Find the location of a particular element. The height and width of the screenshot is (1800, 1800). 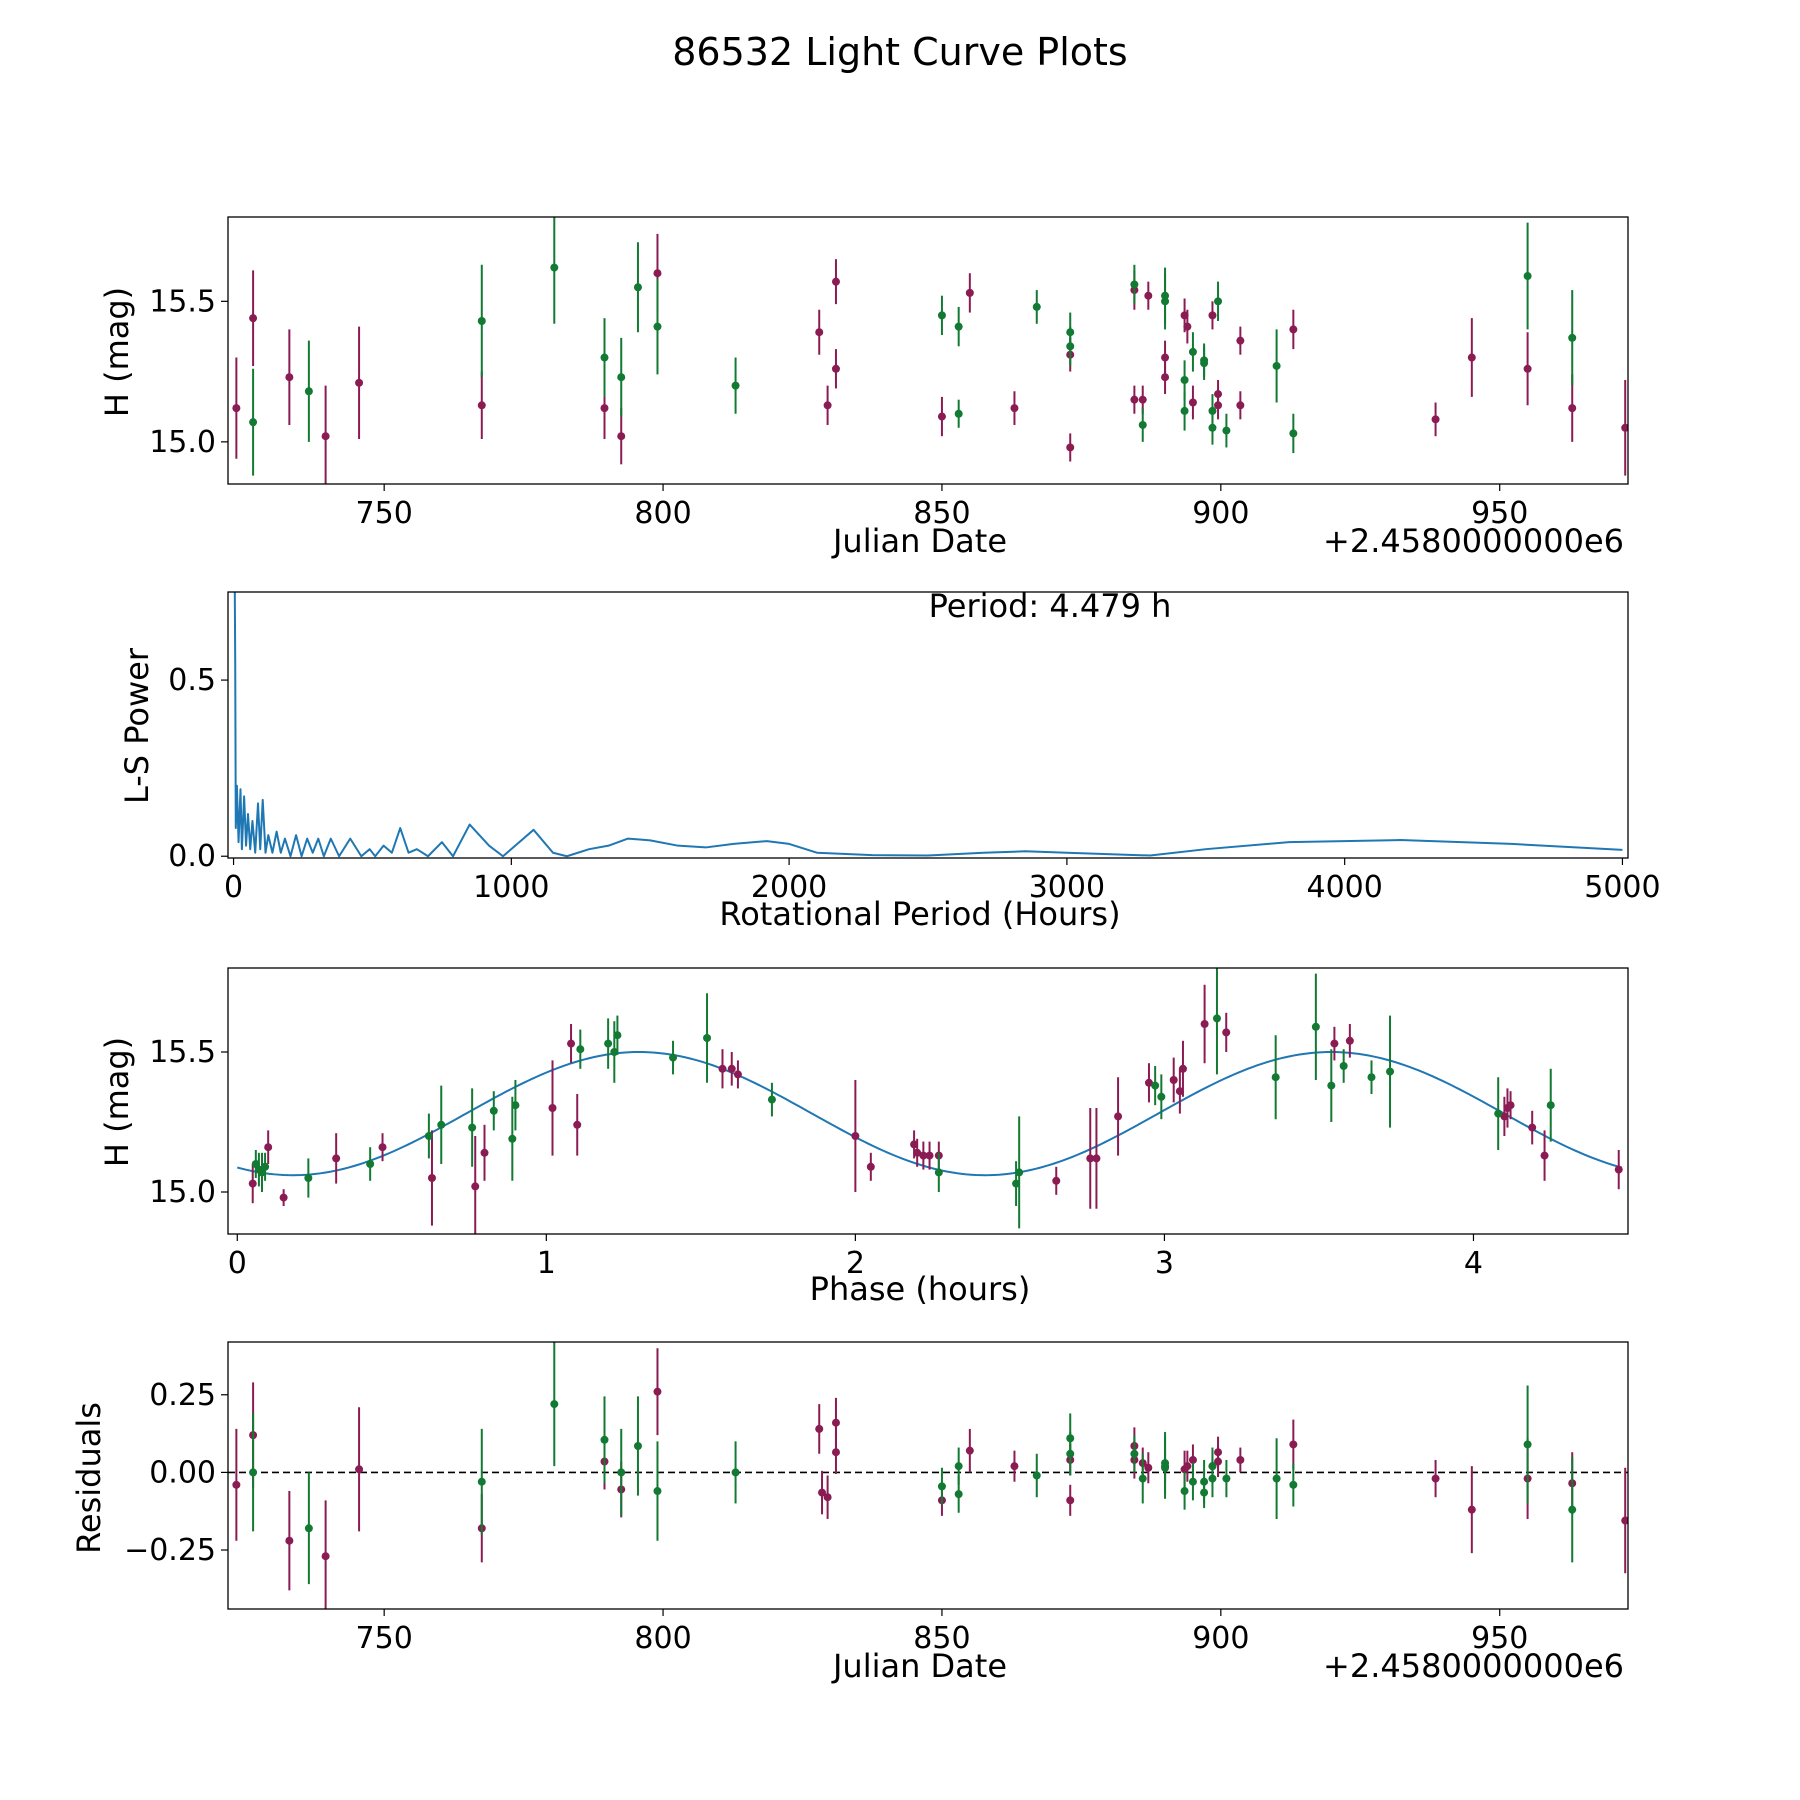

lightcurve-ylabel: H (mag) is located at coordinates (117, 352).